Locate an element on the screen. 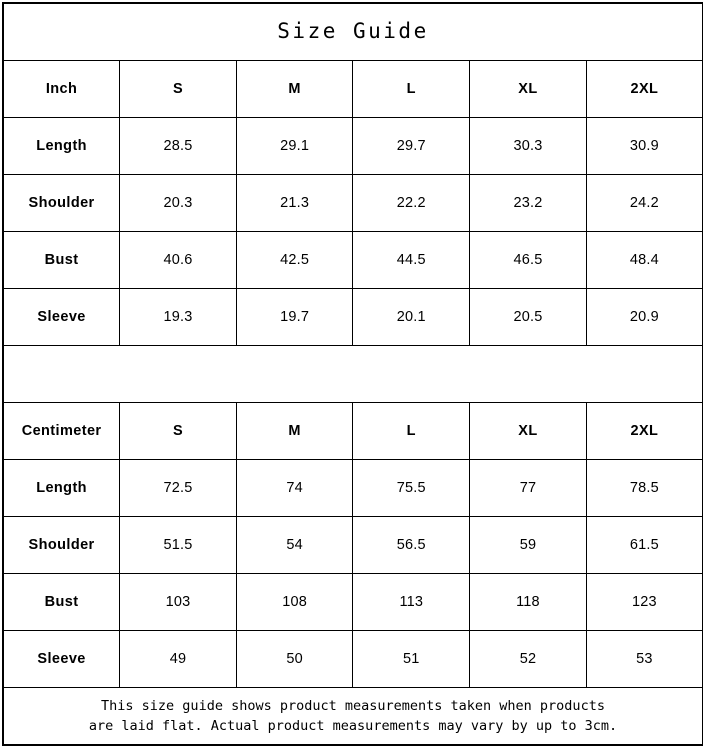 The width and height of the screenshot is (703, 746). inch-bust-l: 44.5 is located at coordinates (411, 260).